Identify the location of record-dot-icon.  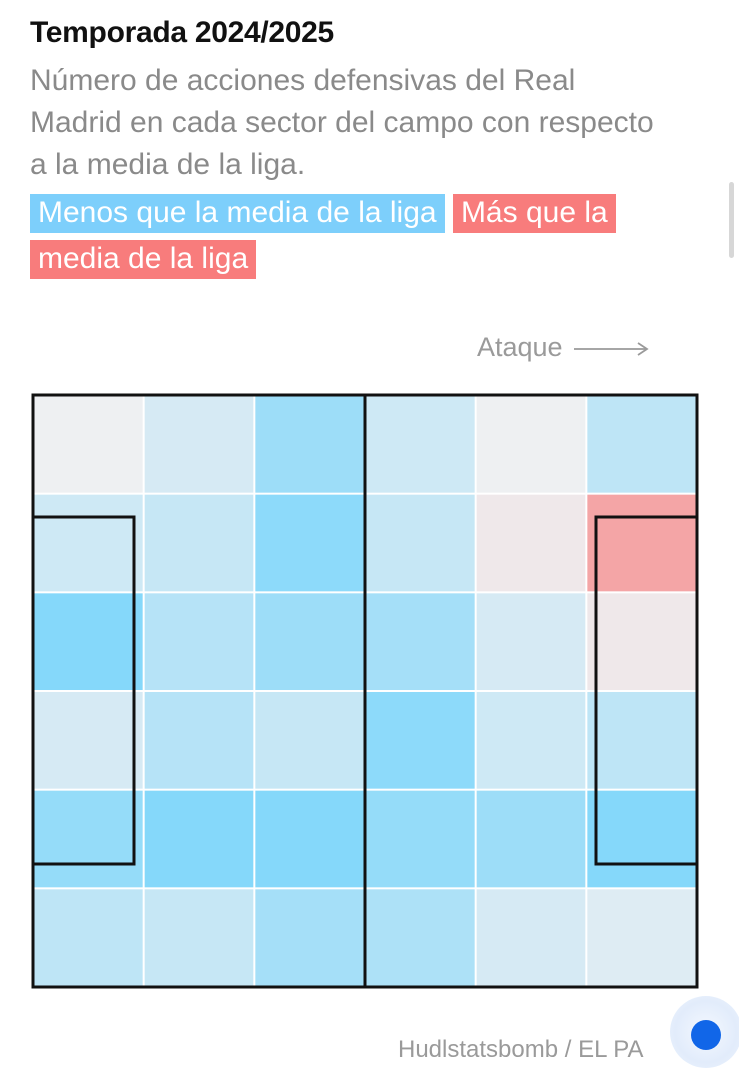
(706, 1035).